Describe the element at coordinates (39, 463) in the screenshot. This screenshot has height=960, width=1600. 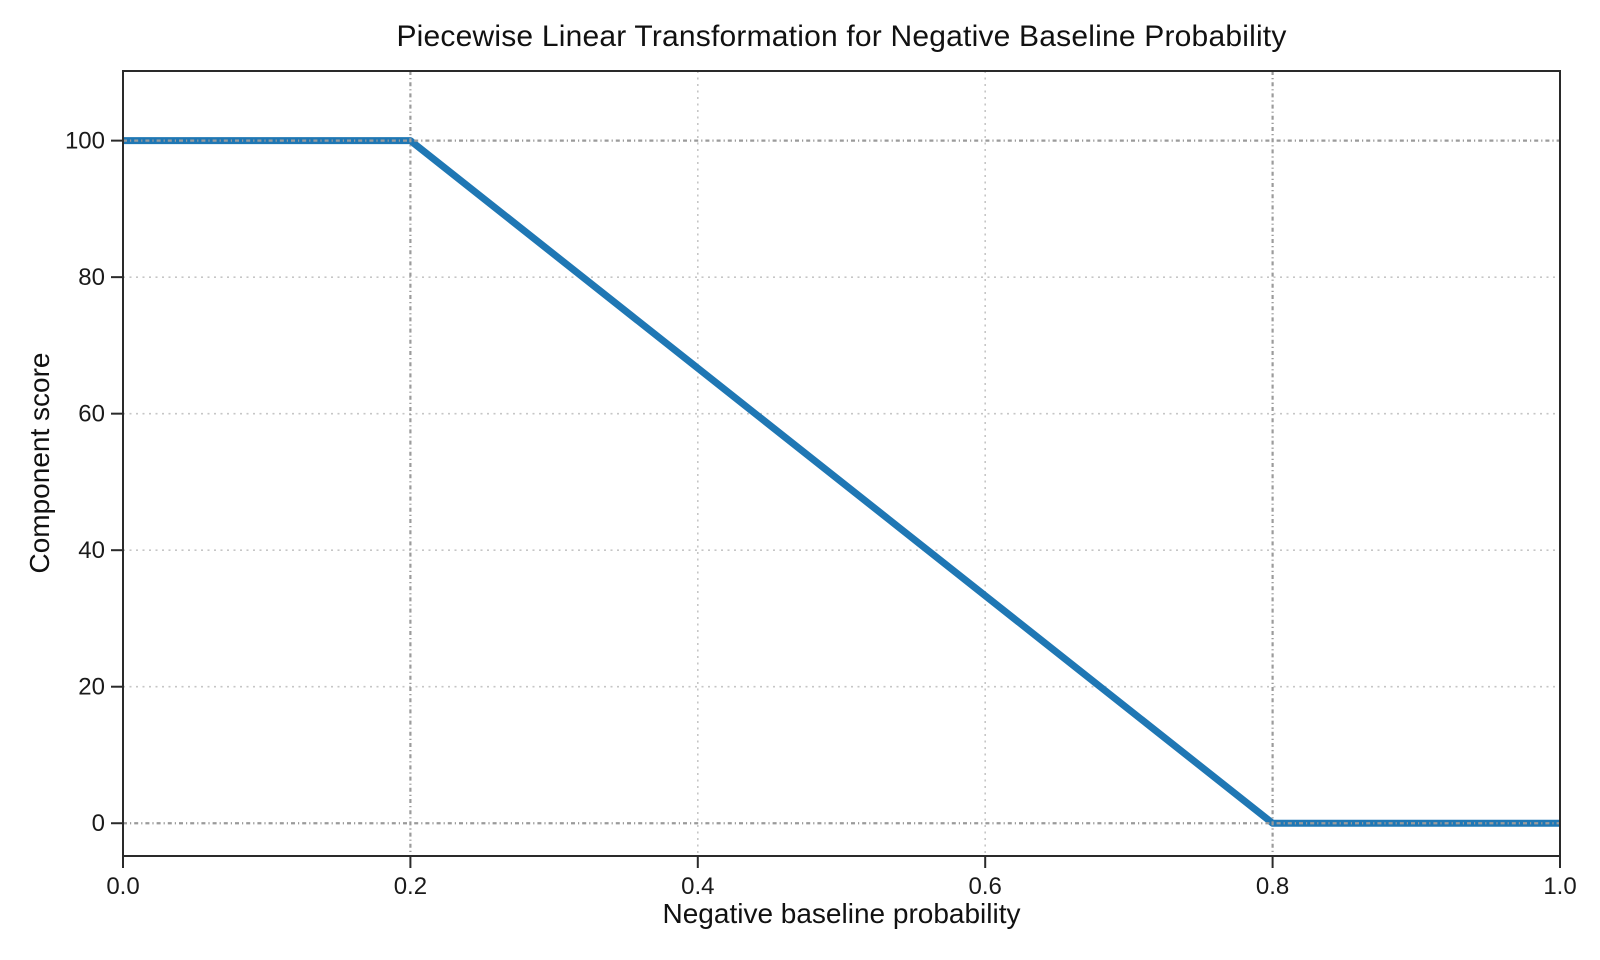
I see `y-axis-label: Component score` at that location.